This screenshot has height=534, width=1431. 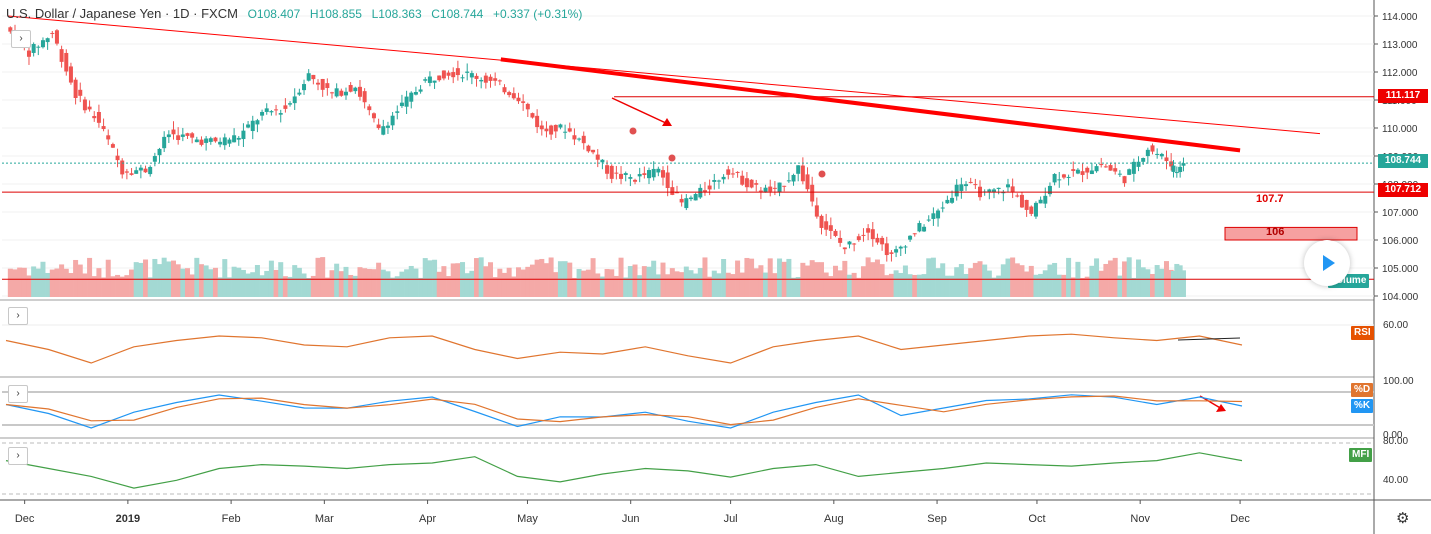 What do you see at coordinates (834, 519) in the screenshot?
I see `time-tick-label: Aug` at bounding box center [834, 519].